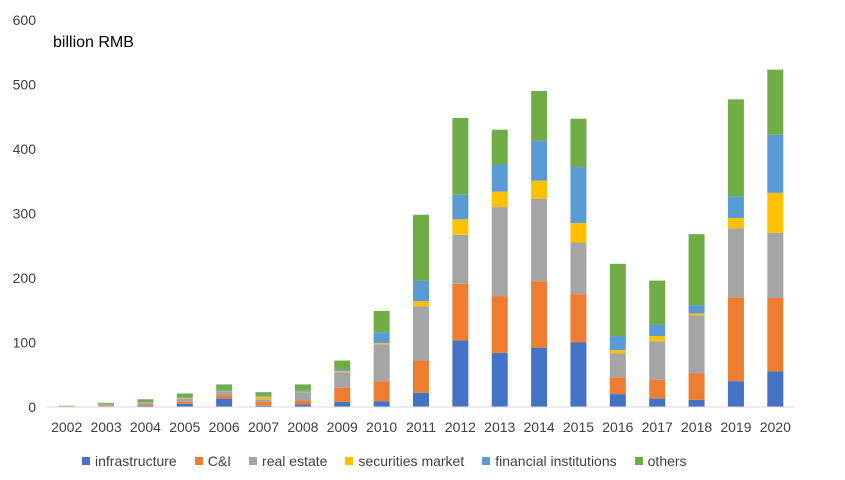  Describe the element at coordinates (302, 387) in the screenshot. I see `bar-segment-others-2008` at that location.